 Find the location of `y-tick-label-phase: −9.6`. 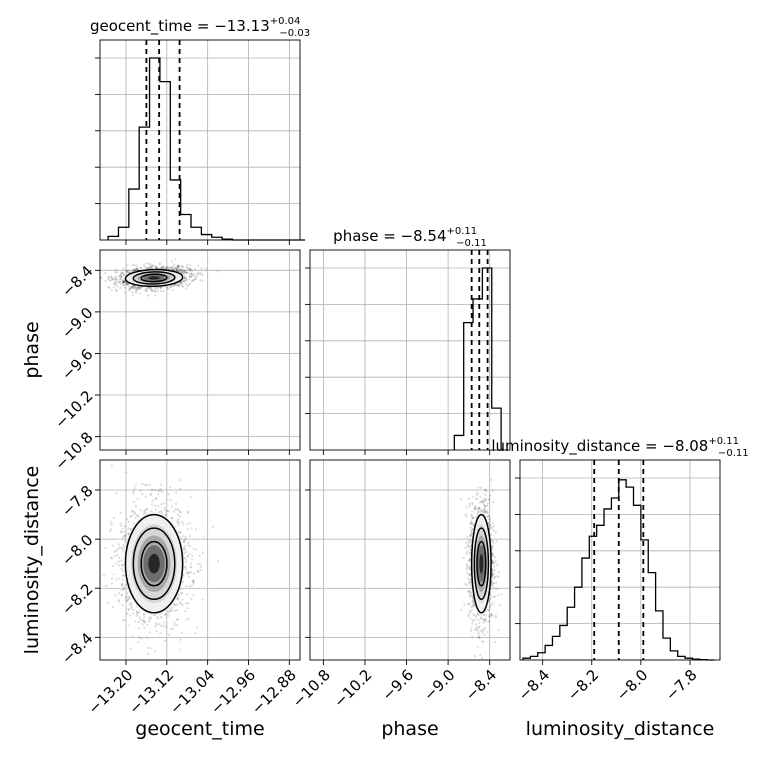

y-tick-label-phase: −9.6 is located at coordinates (77, 364).